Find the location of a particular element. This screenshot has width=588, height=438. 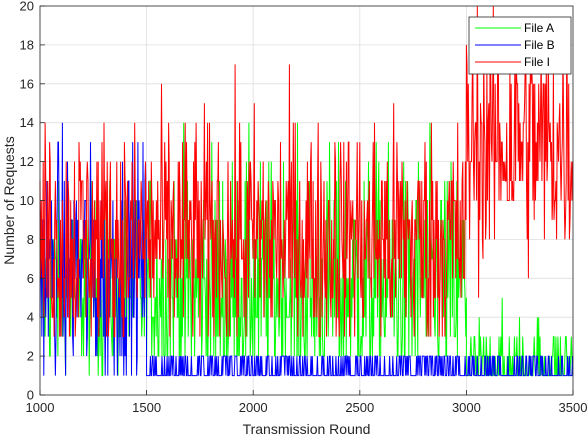

legend-label-file-i: File I is located at coordinates (537, 62).